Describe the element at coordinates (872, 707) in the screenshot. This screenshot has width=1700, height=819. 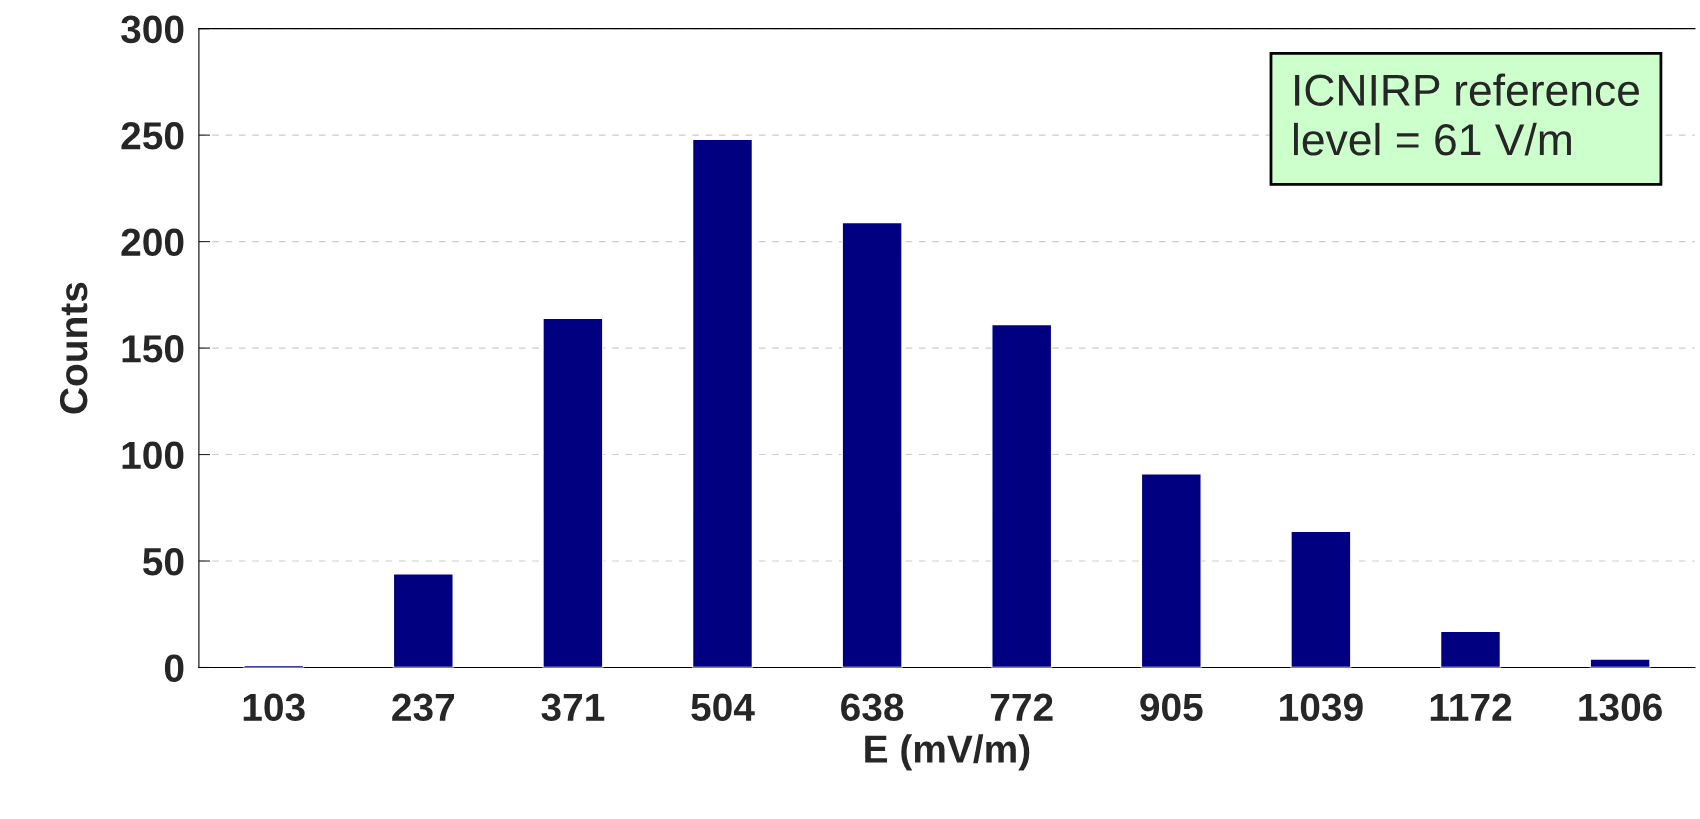
I see `x-tick-label: 638` at that location.